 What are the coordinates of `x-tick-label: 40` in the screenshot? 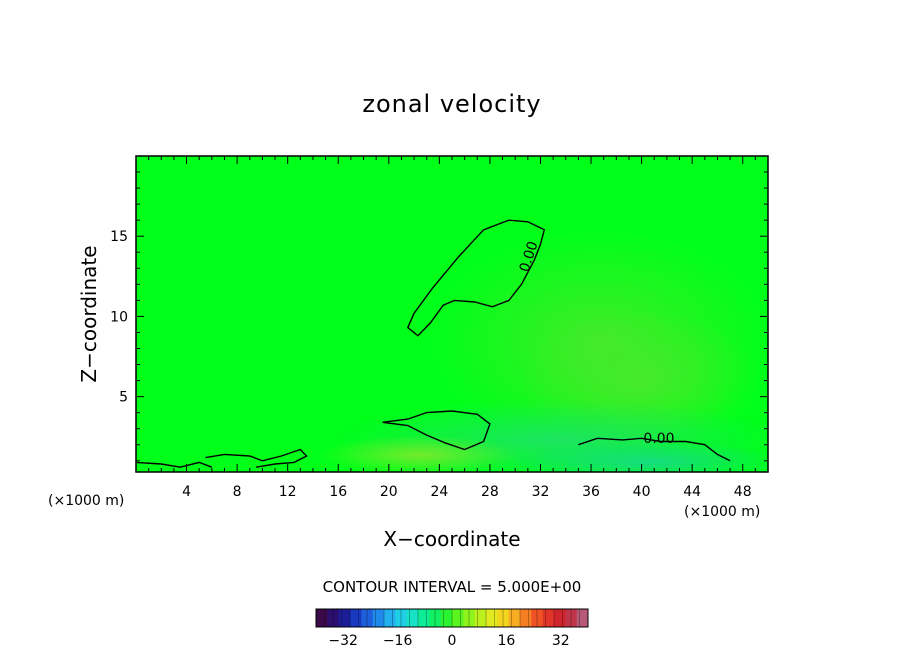 It's located at (642, 492).